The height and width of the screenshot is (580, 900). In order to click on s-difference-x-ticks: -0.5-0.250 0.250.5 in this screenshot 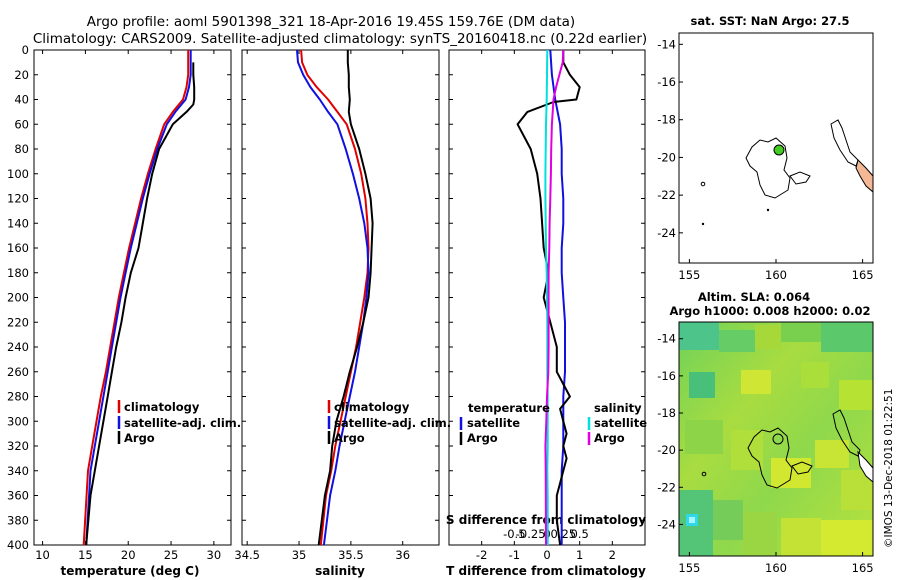, I will do `click(546, 534)`.